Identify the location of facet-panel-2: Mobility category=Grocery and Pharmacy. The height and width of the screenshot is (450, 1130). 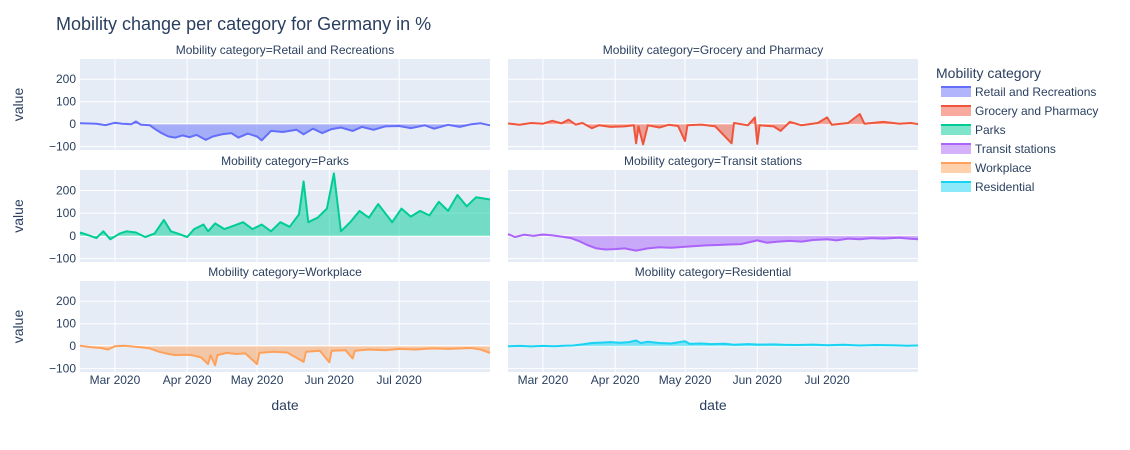
(713, 96).